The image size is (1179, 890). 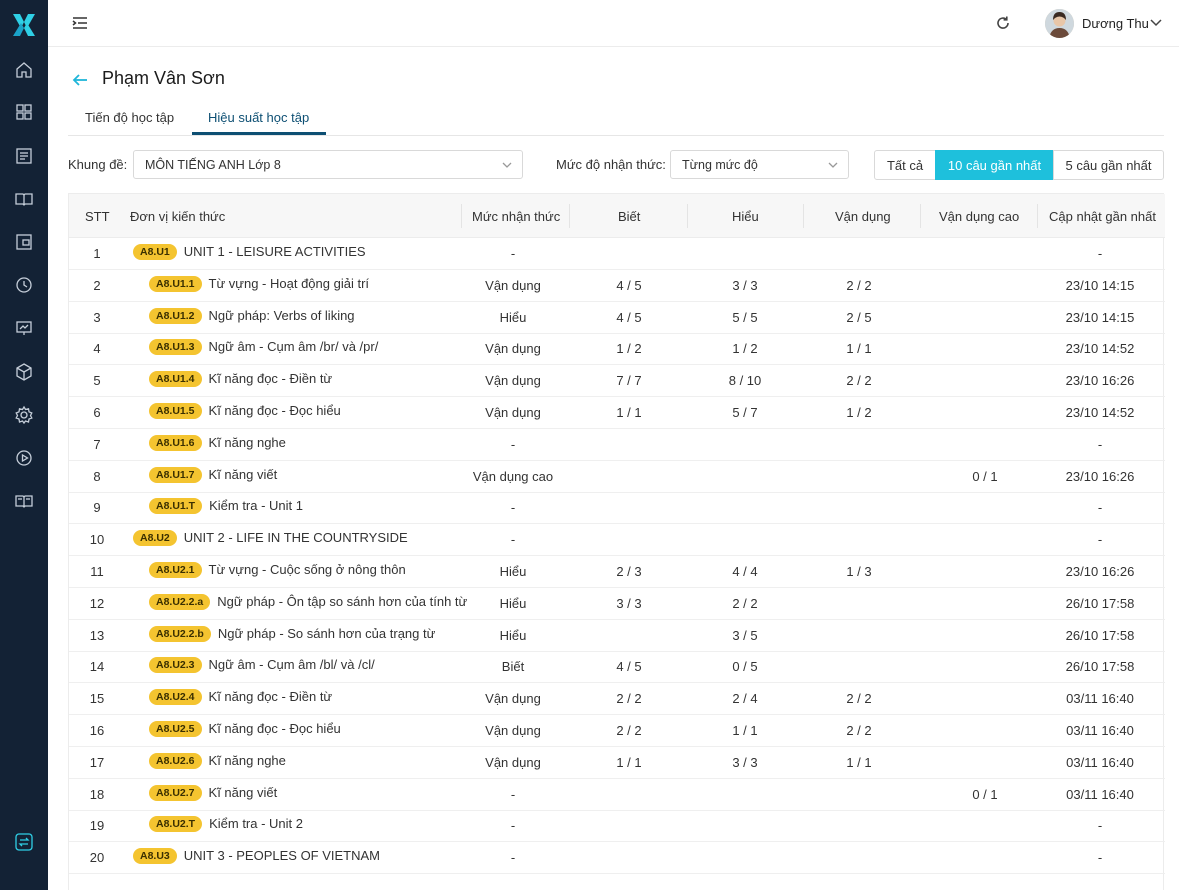 What do you see at coordinates (24, 199) in the screenshot?
I see `book-icon` at bounding box center [24, 199].